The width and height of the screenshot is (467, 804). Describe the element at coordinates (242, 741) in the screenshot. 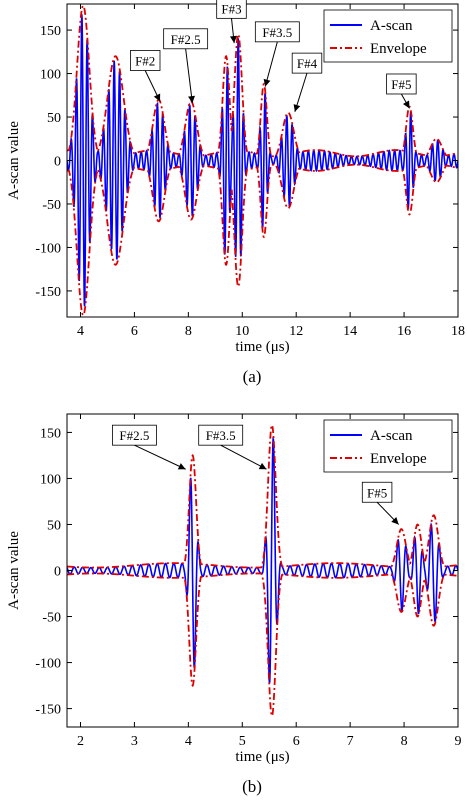

I see `x-tick-label: 5` at that location.